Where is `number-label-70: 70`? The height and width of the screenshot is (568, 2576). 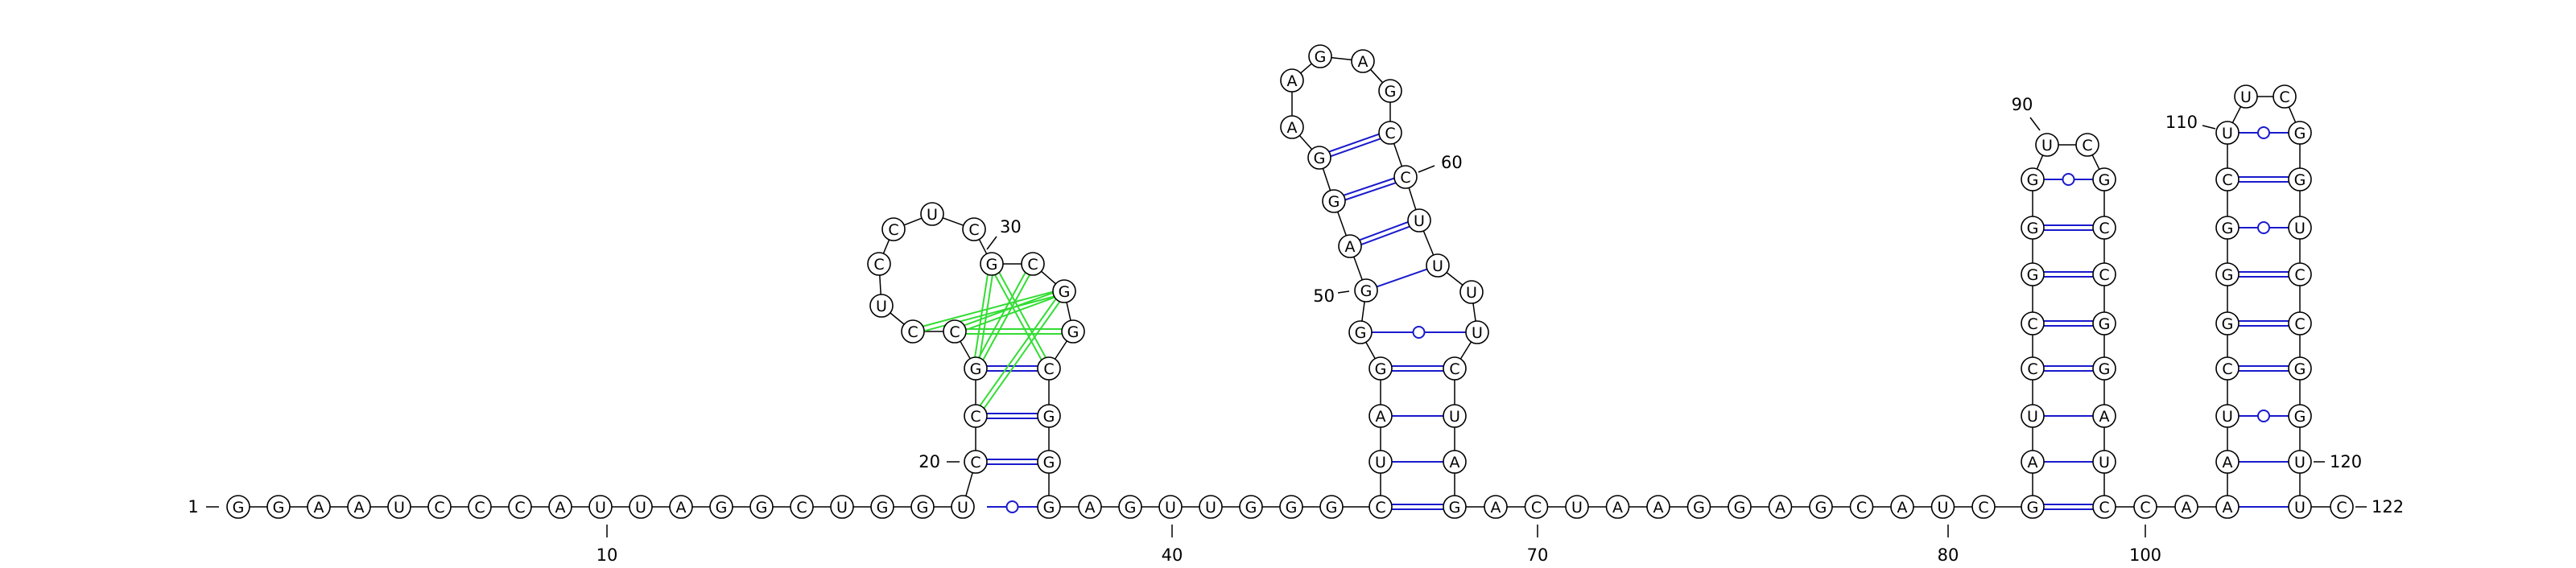 number-label-70: 70 is located at coordinates (1538, 555).